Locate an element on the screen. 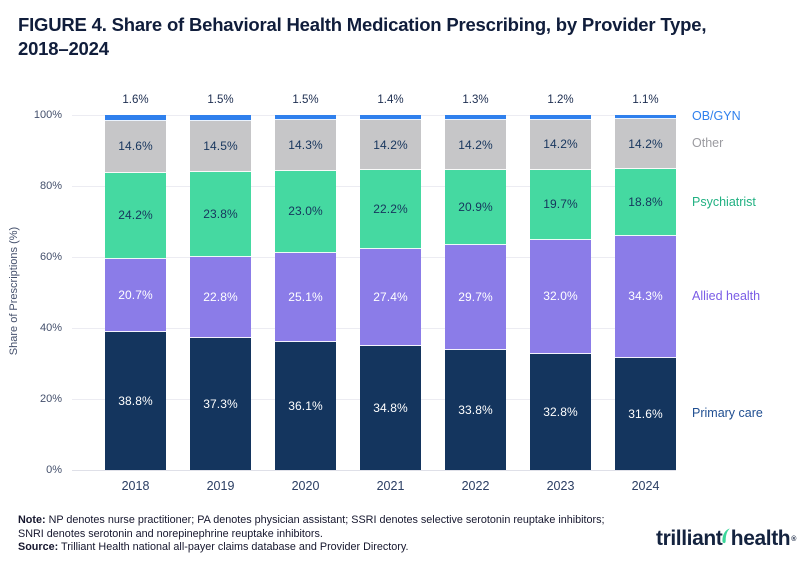  bar-segment-psychiatrist-2022: 20.9% is located at coordinates (475, 207).